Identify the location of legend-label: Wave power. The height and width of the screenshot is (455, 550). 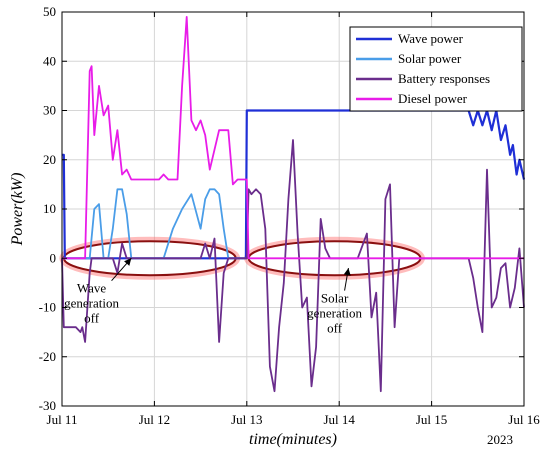
(431, 38).